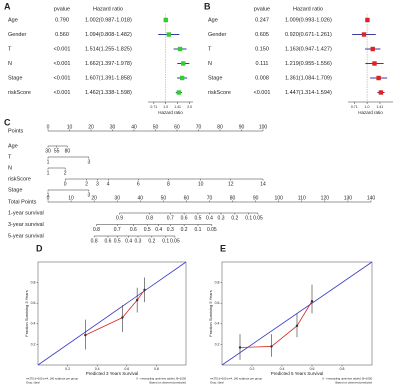 This screenshot has width=400, height=392. I want to click on p-value: 0.150, so click(262, 49).